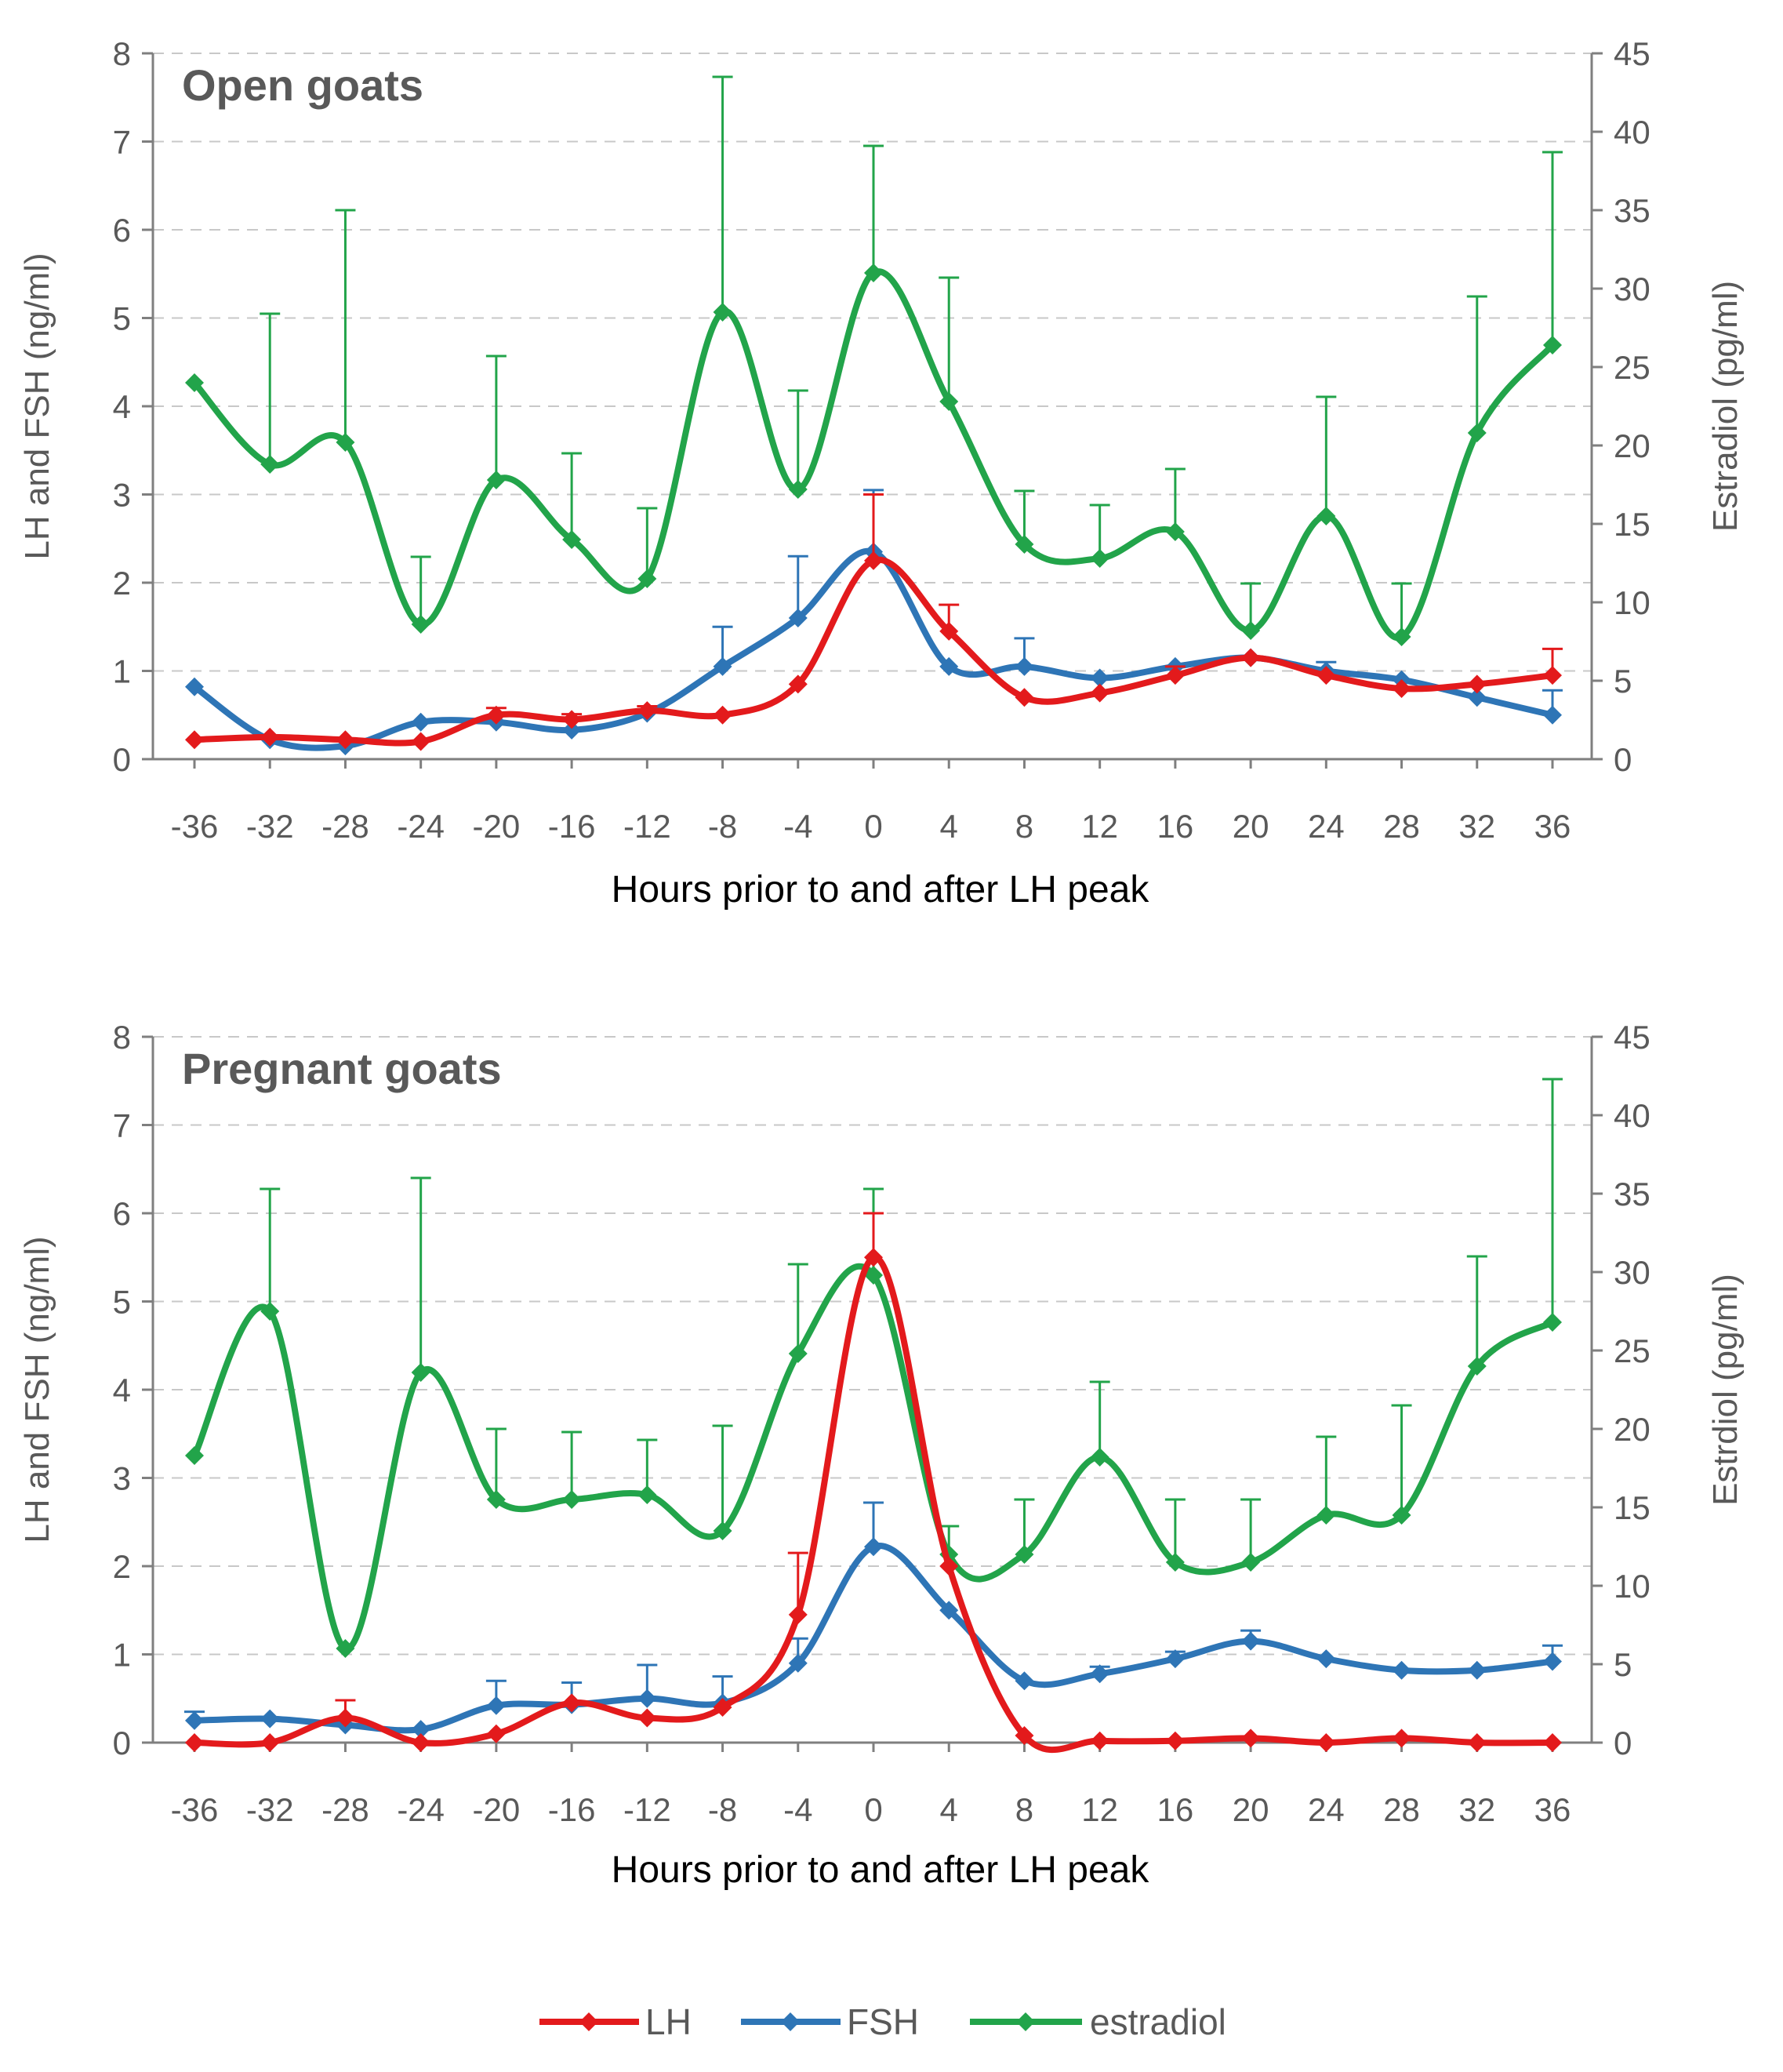 The height and width of the screenshot is (2072, 1783). I want to click on x-tick-label: 4, so click(949, 827).